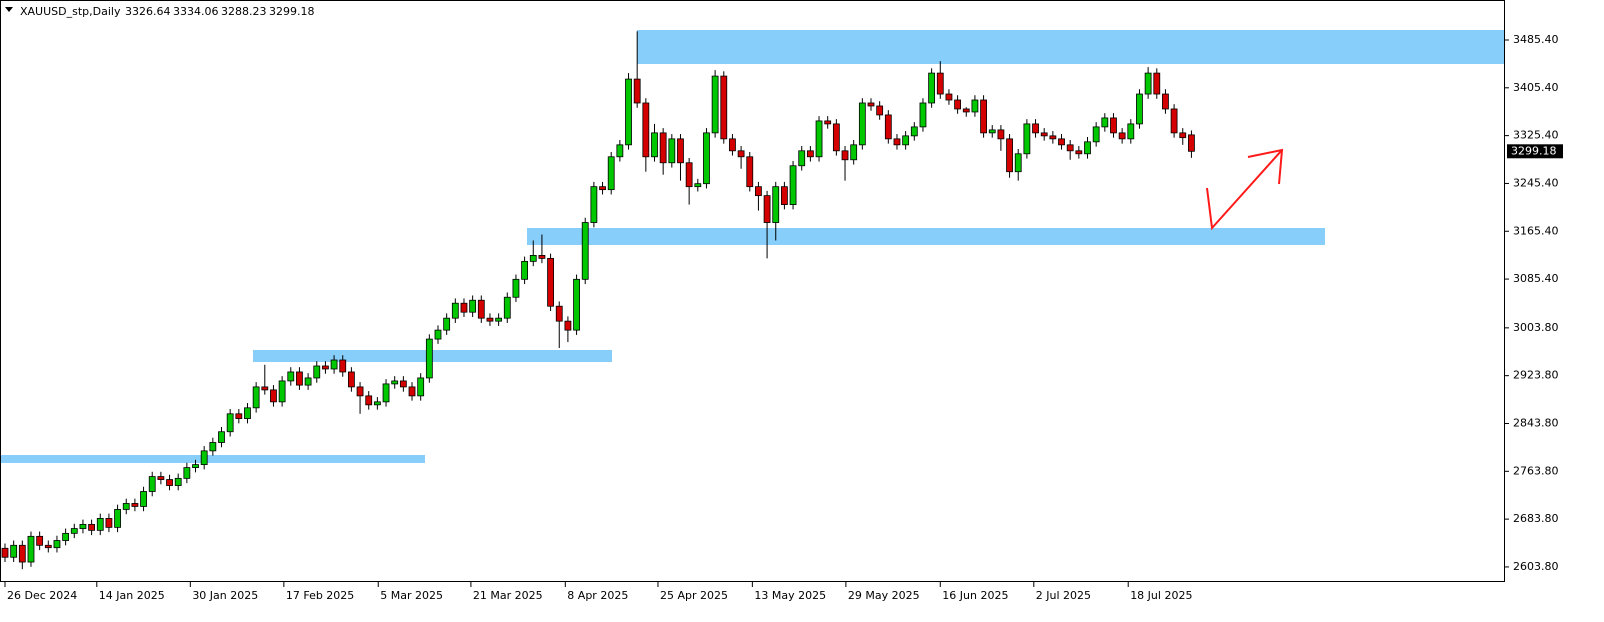 The height and width of the screenshot is (622, 1604). What do you see at coordinates (292, 11) in the screenshot?
I see `ohlc-close: 3299.18` at bounding box center [292, 11].